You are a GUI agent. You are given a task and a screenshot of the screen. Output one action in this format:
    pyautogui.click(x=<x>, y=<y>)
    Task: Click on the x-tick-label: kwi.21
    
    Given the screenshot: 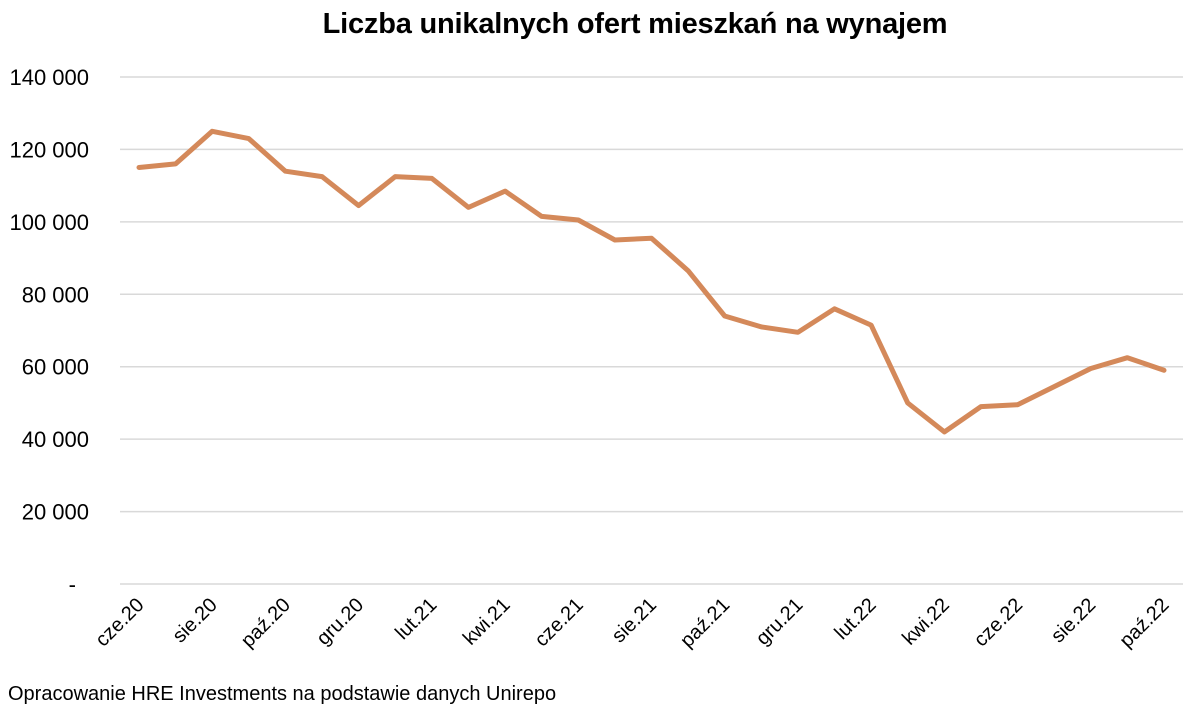 What is the action you would take?
    pyautogui.click(x=487, y=622)
    